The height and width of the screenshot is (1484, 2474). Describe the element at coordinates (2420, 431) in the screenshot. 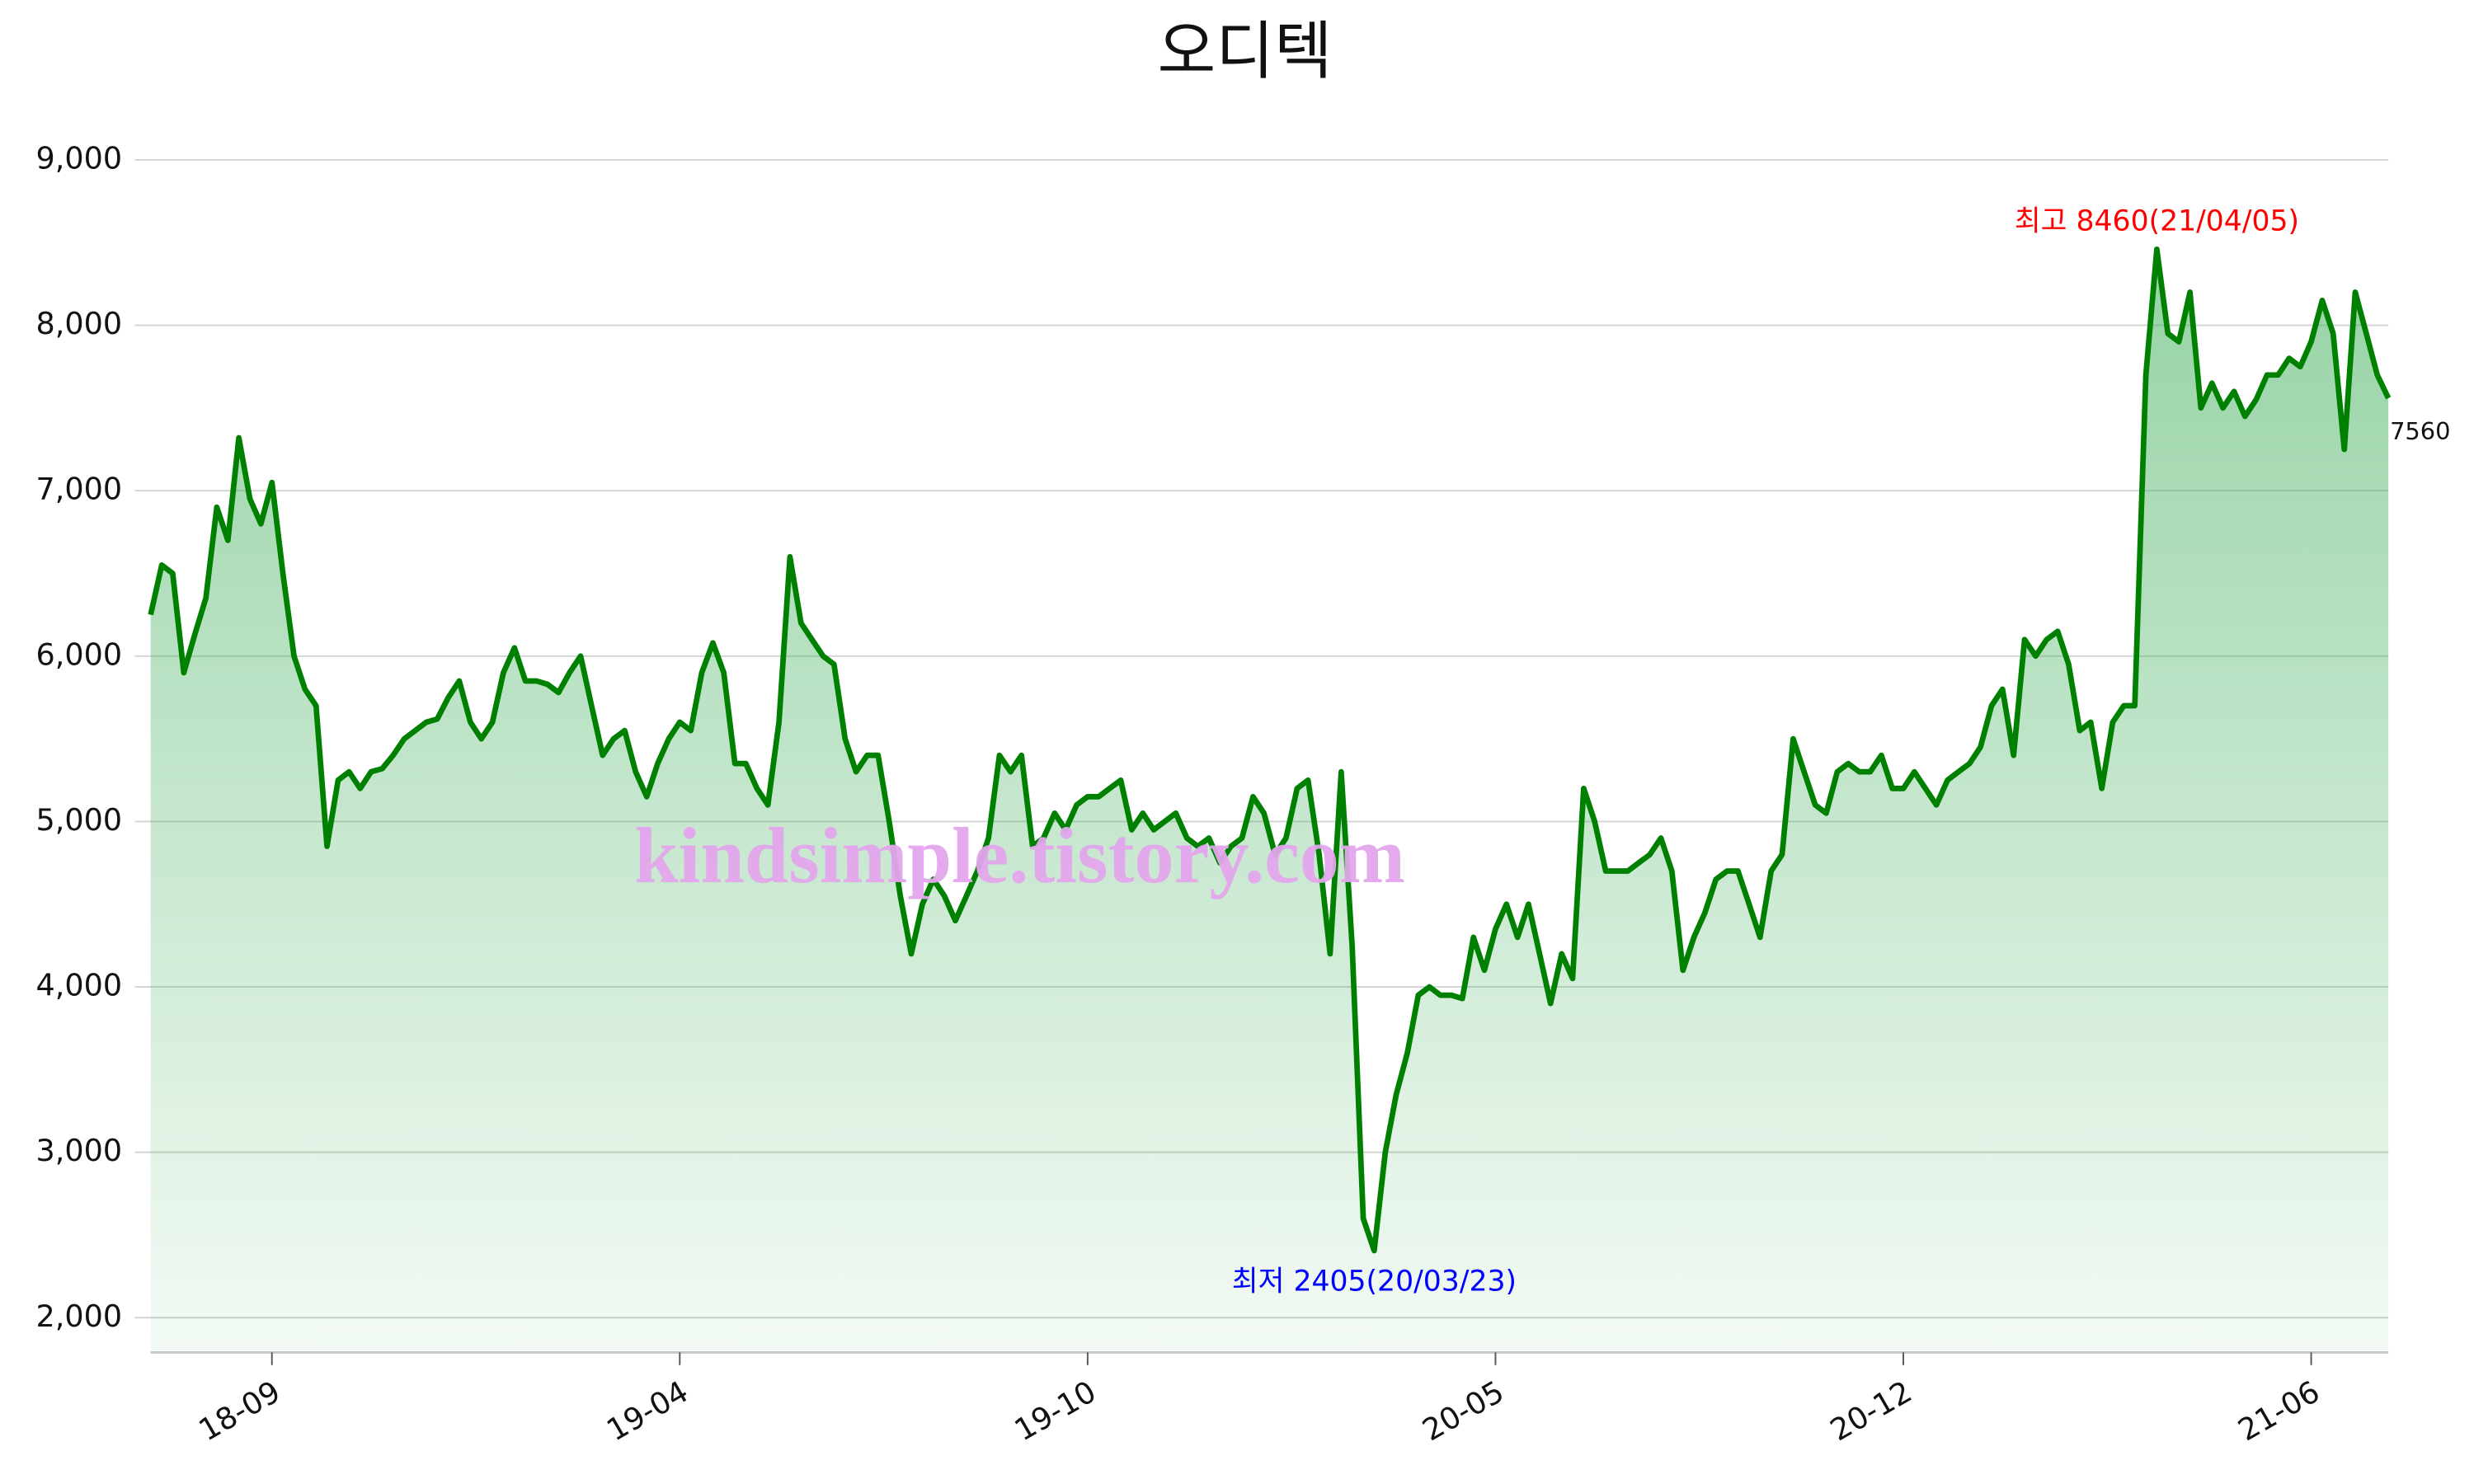

I see `last-value-label: 7560` at that location.